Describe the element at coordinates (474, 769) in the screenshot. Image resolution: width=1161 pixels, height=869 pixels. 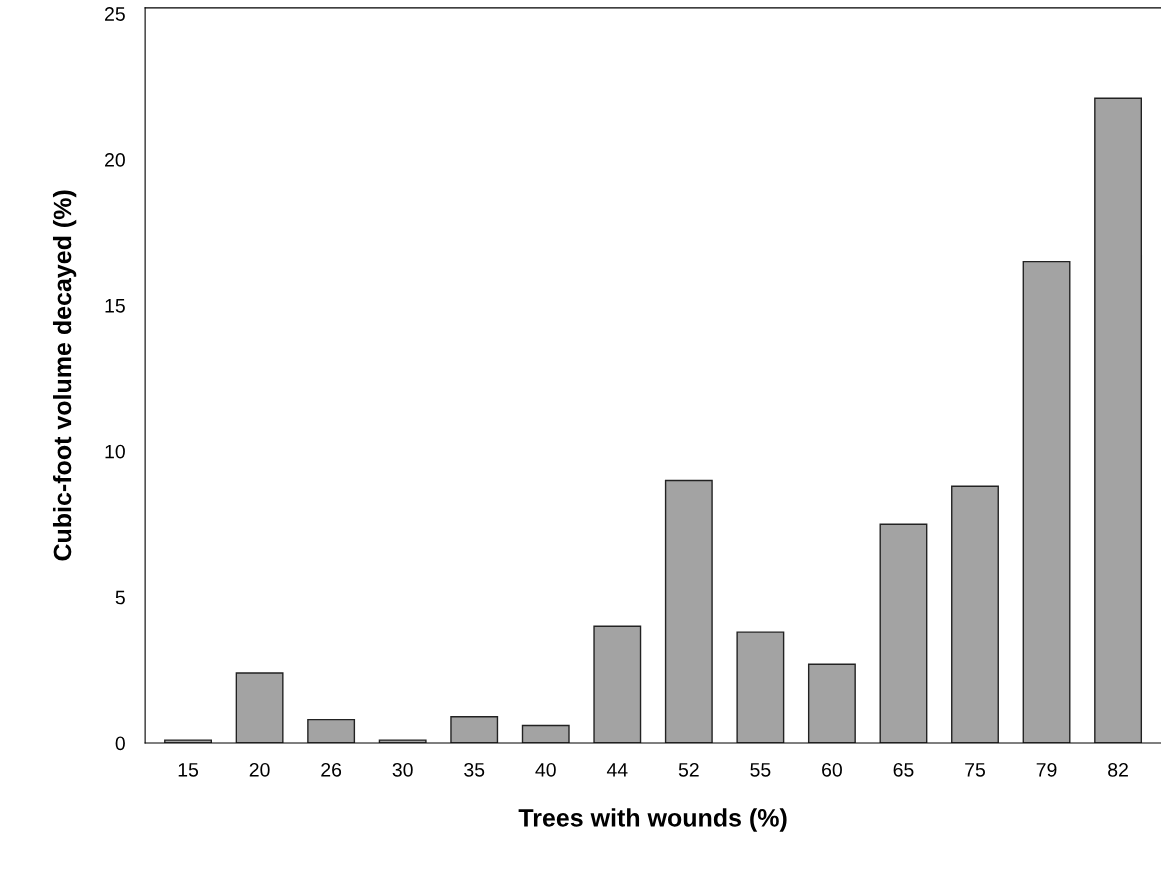
I see `x-tick-label: 35` at that location.